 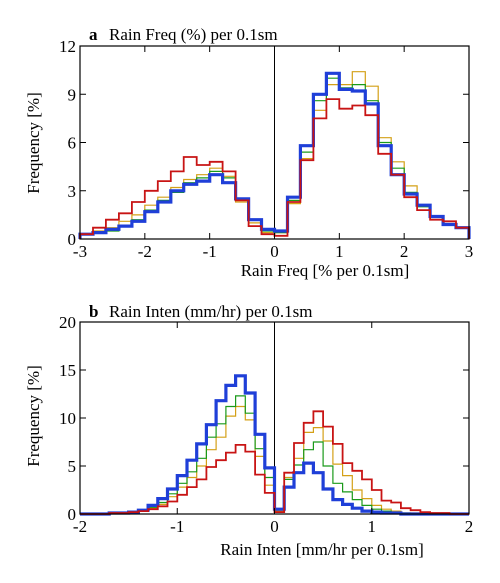 What do you see at coordinates (469, 526) in the screenshot?
I see `panel-b-x-tick-label: 2` at bounding box center [469, 526].